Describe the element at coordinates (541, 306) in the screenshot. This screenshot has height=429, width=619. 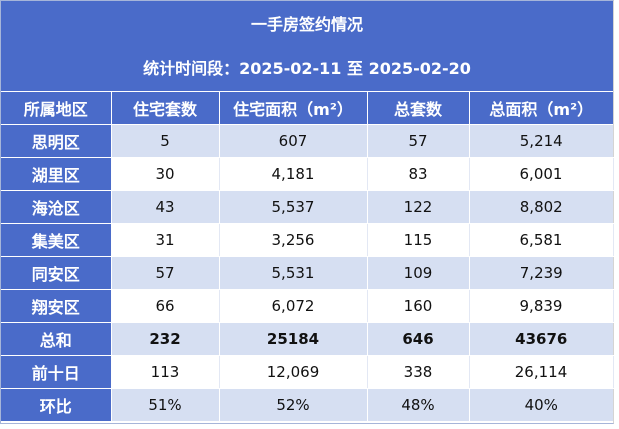
I see `total-area-cell: 9,839` at that location.